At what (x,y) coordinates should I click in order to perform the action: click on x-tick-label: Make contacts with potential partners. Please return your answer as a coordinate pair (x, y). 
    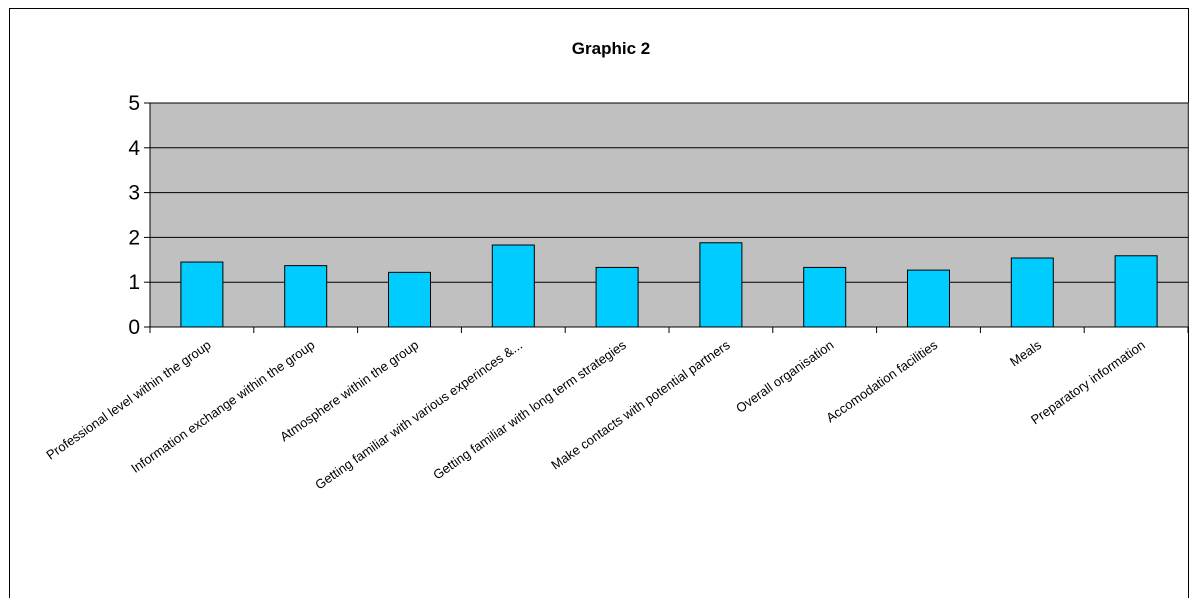
    Looking at the image, I should click on (640, 405).